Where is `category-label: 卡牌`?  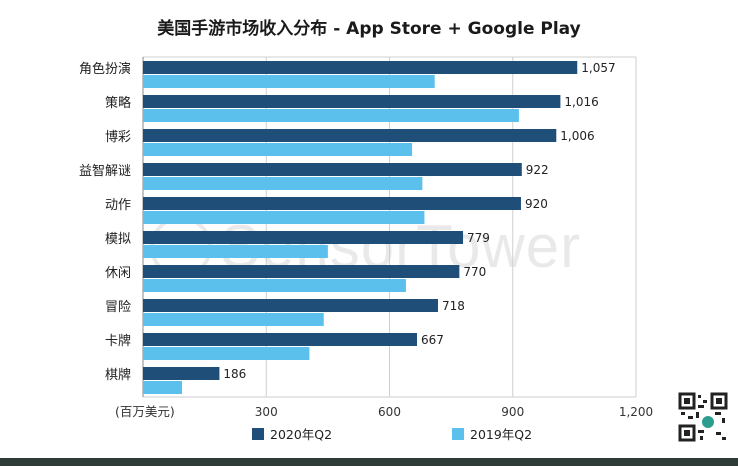 category-label: 卡牌 is located at coordinates (118, 341).